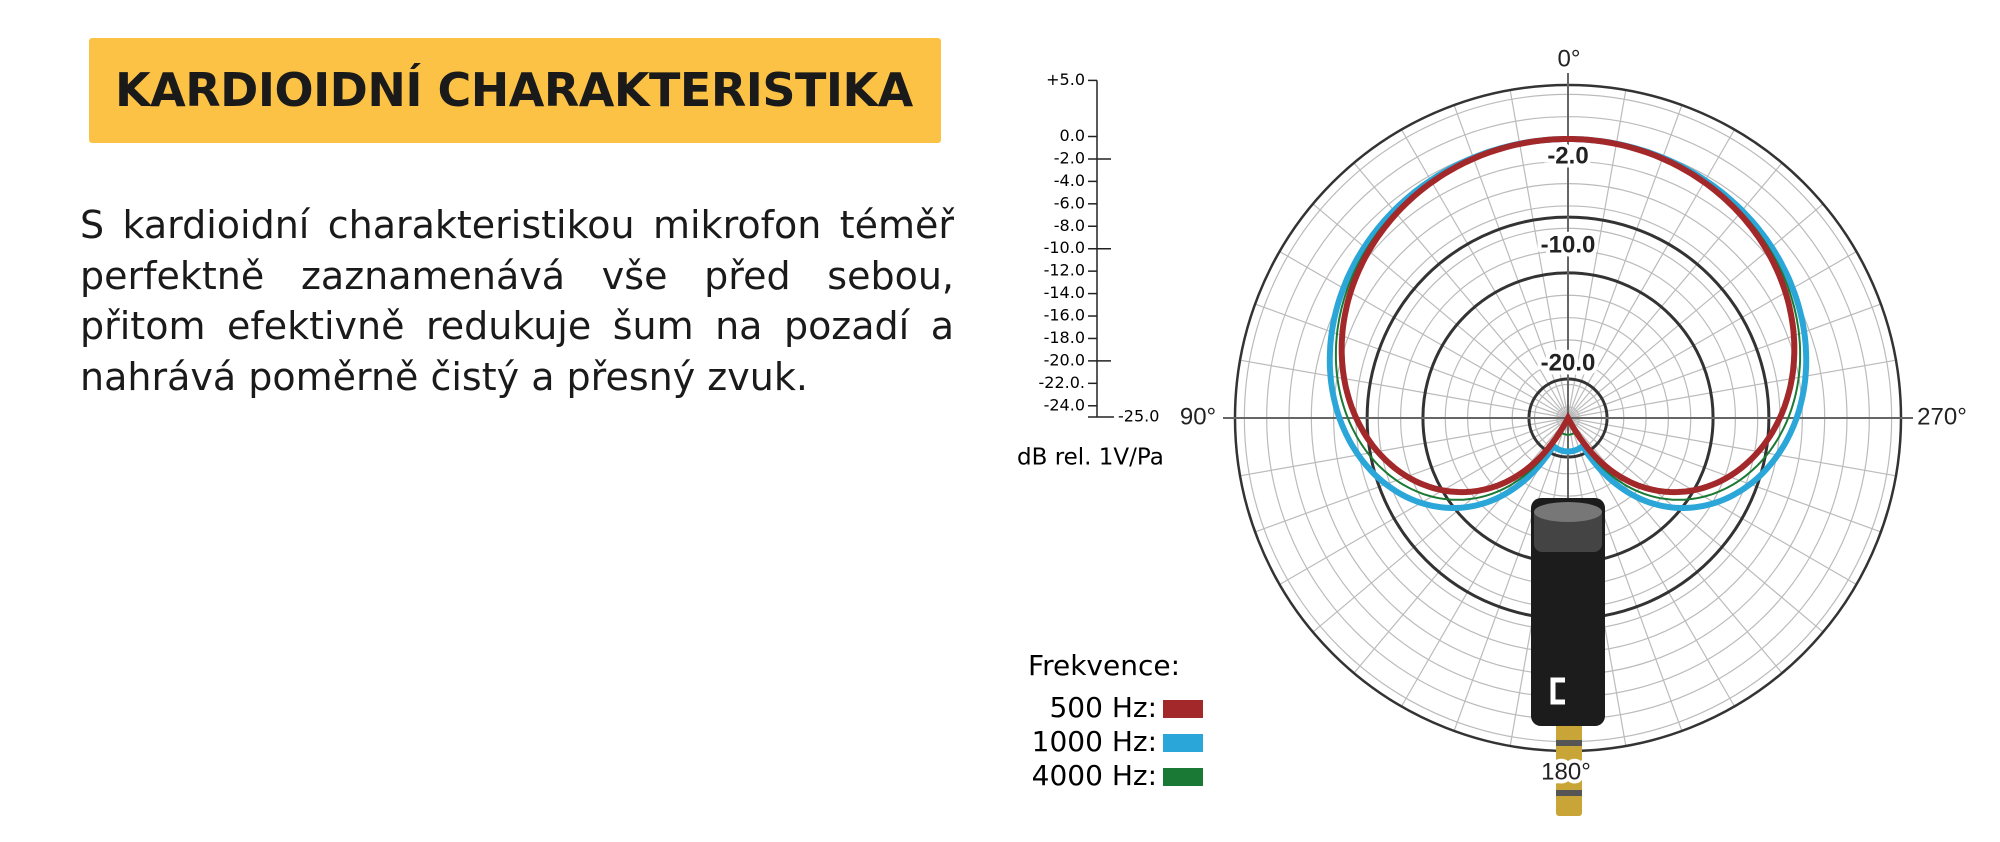 This screenshot has width=2000, height=842. I want to click on scale-tick-label: -2.0, so click(1069, 157).